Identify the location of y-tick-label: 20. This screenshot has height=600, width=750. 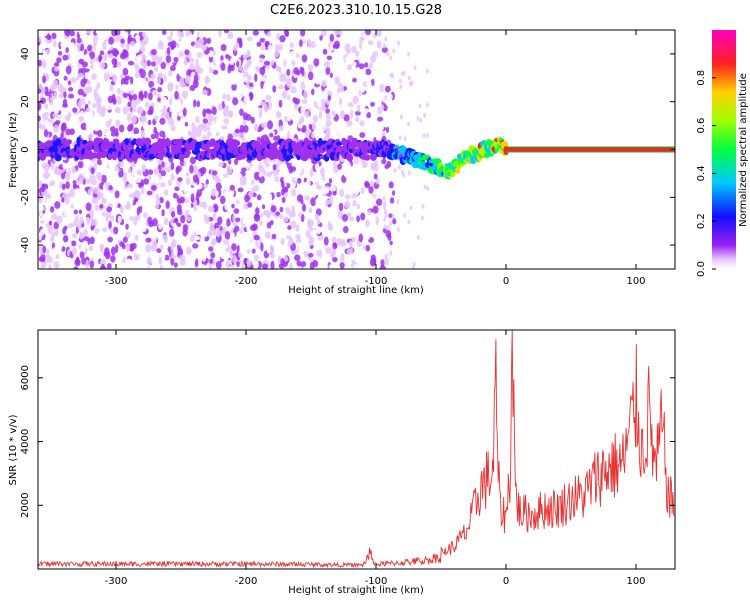
(25, 101).